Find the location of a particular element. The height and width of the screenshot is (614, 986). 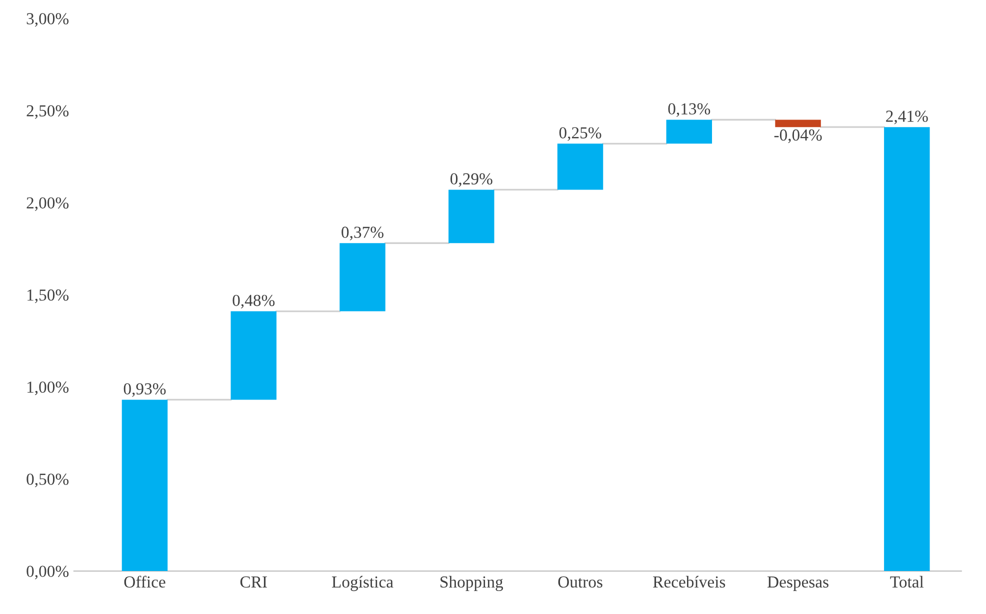

data-label: 0,48% is located at coordinates (253, 301).